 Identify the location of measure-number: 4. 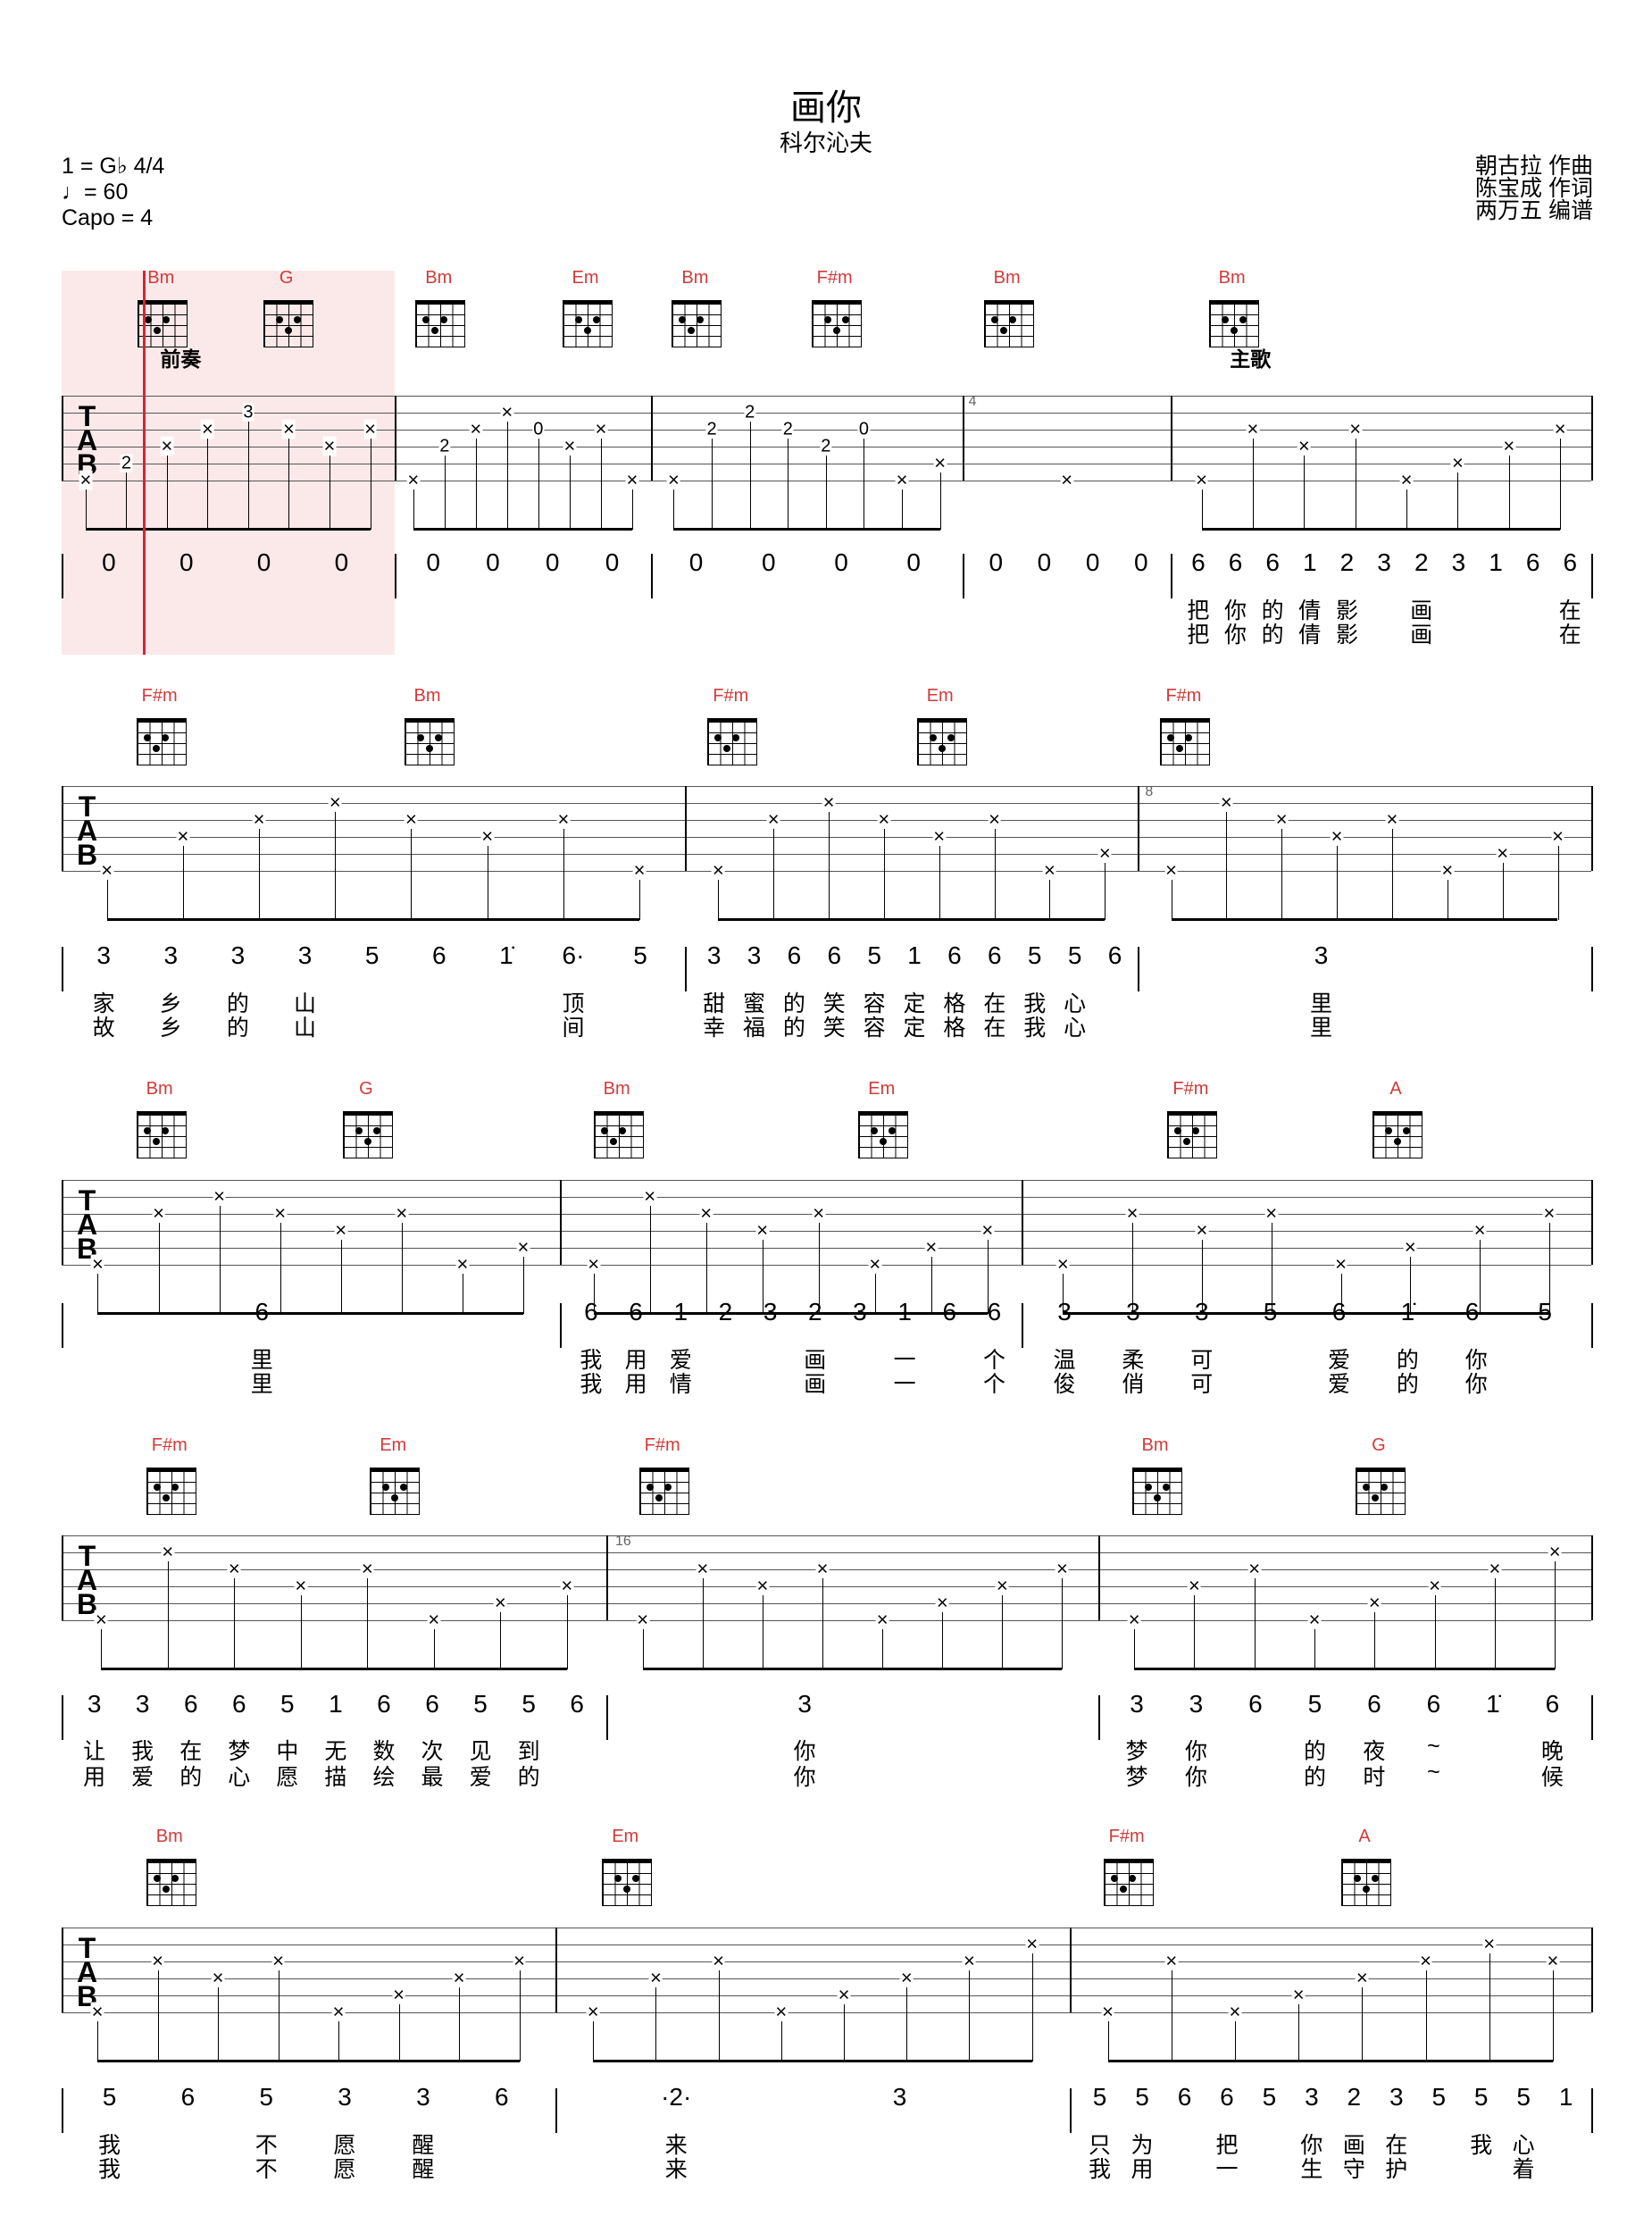
(972, 402).